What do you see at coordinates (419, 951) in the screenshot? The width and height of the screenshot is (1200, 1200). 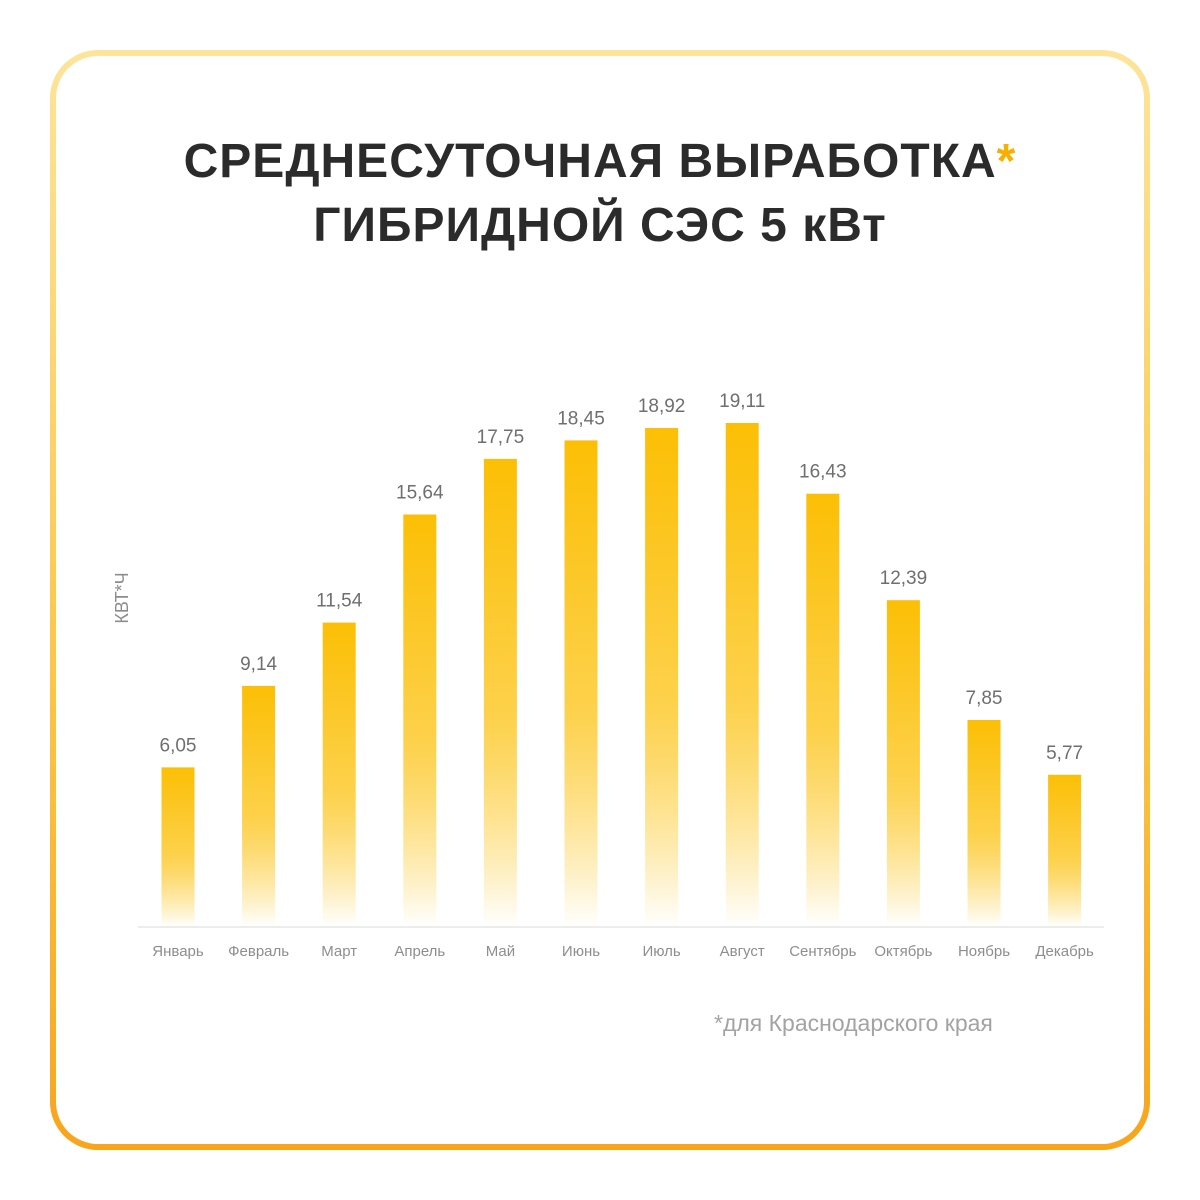 I see `category-label: Апрель` at bounding box center [419, 951].